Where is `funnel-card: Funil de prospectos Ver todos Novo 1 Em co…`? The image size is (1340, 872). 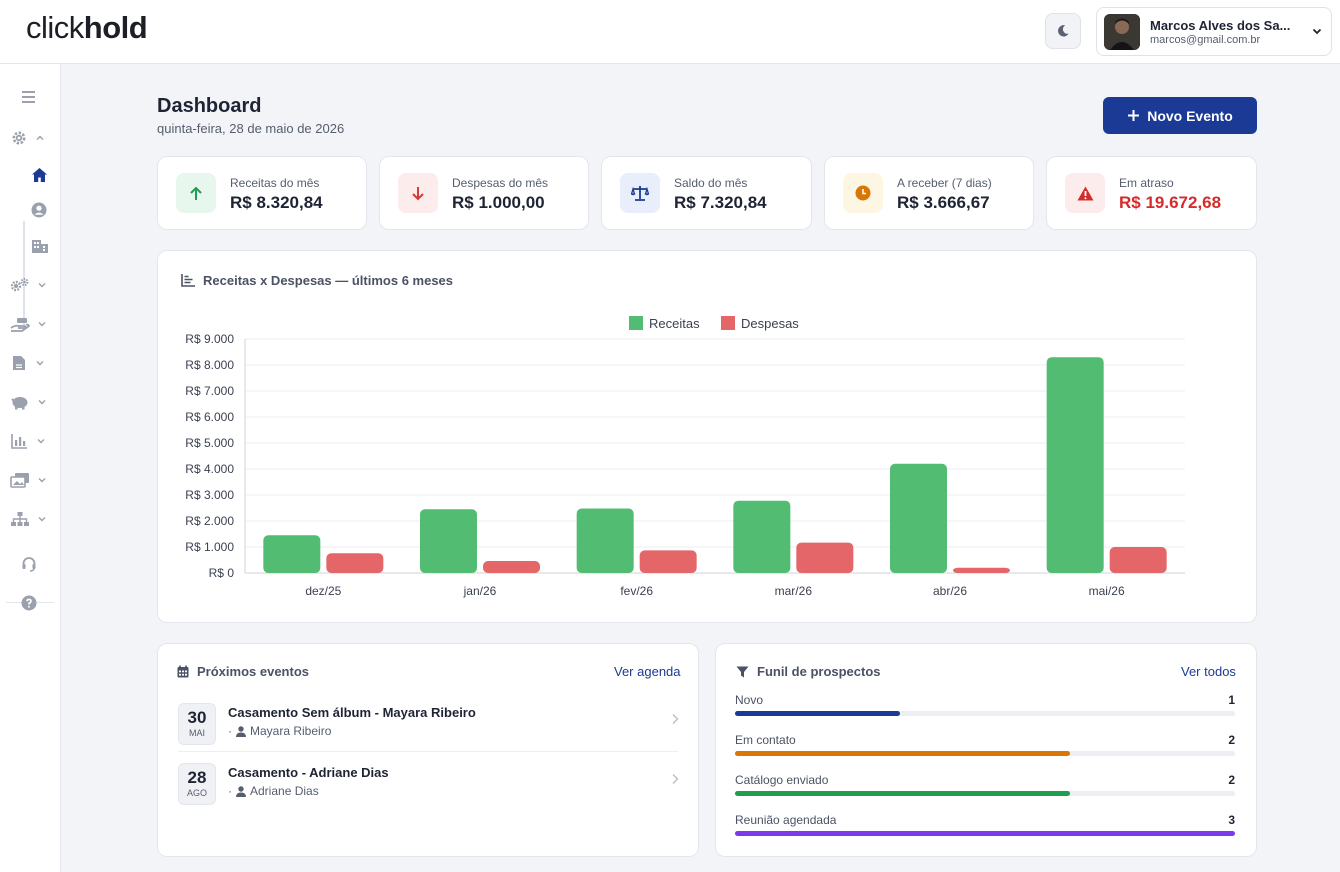 funnel-card: Funil de prospectos Ver todos Novo 1 Em co… is located at coordinates (986, 750).